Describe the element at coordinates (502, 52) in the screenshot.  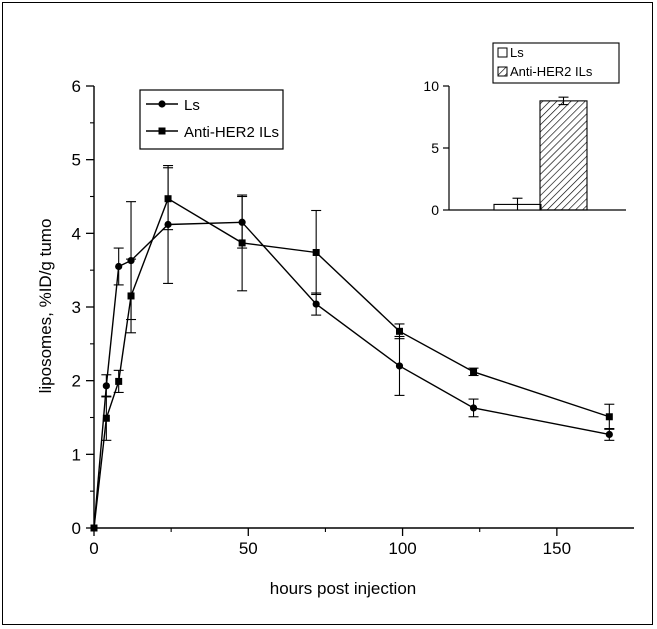
I see `inset-legend-ls-swatch` at that location.